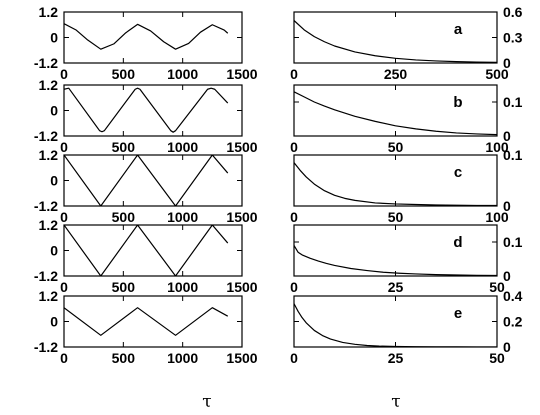  I want to click on panel-right-c: 0 50 100 0.1 0 c, so click(406, 186).